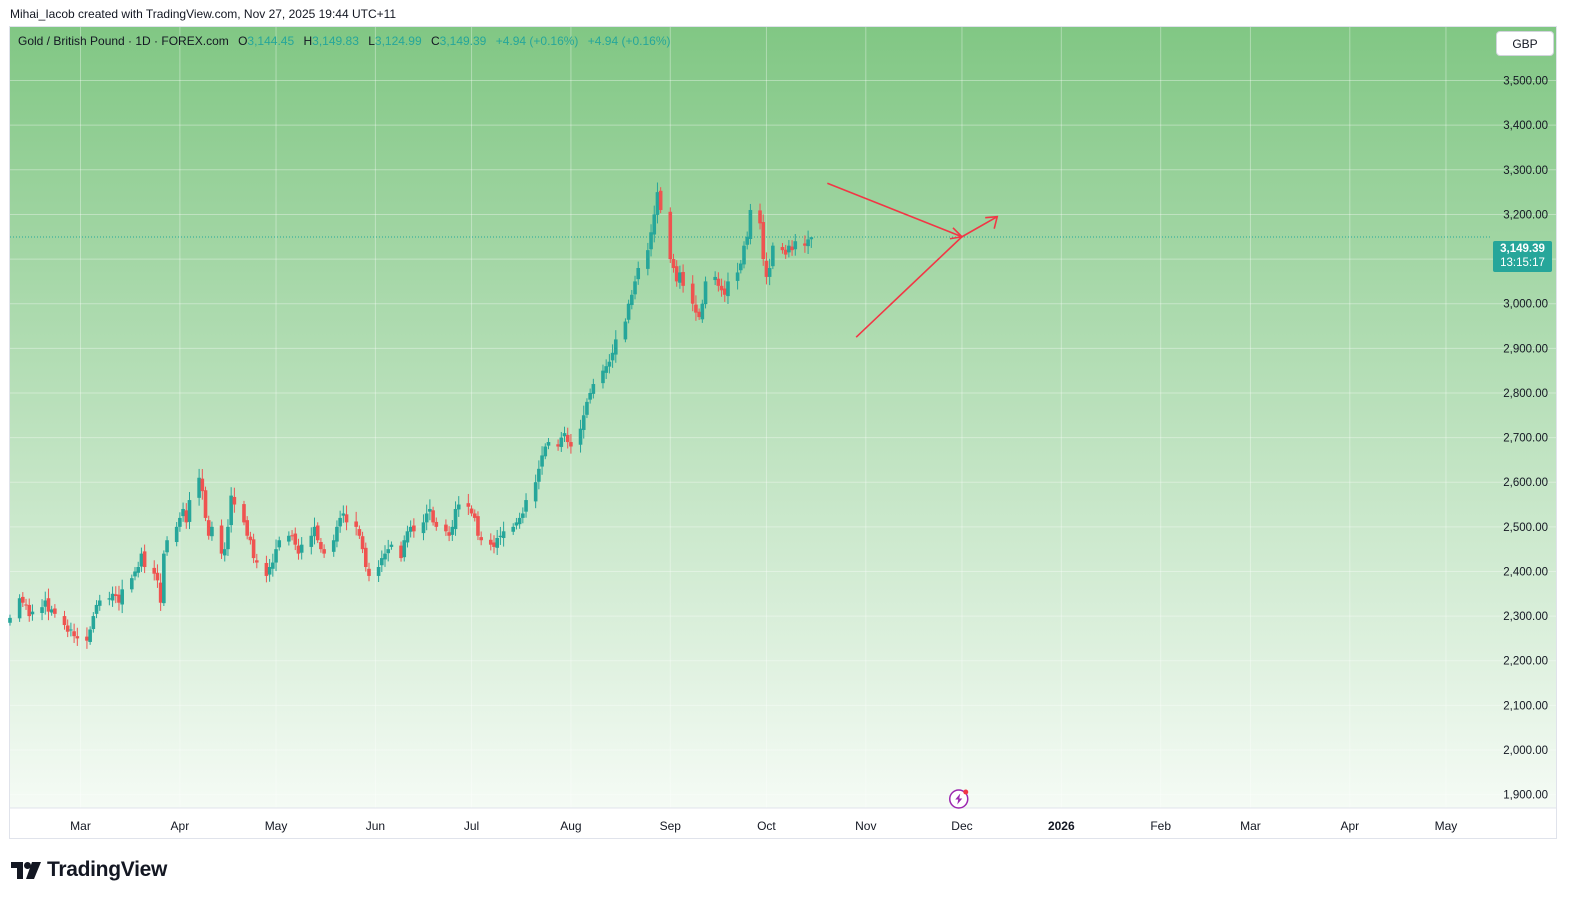 The width and height of the screenshot is (1585, 909). I want to click on time-tick-label: Sep, so click(671, 826).